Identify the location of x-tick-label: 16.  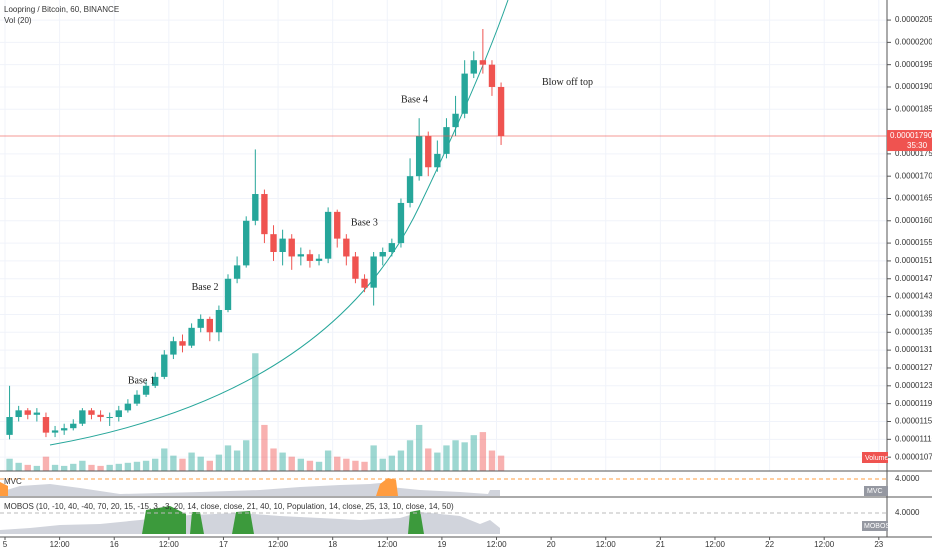
(114, 544).